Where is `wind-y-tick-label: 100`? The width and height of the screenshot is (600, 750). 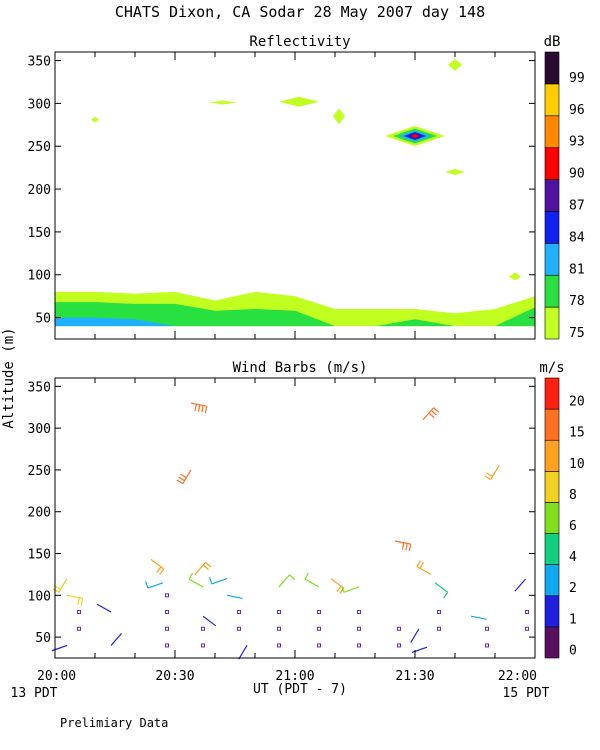
wind-y-tick-label: 100 is located at coordinates (39, 596).